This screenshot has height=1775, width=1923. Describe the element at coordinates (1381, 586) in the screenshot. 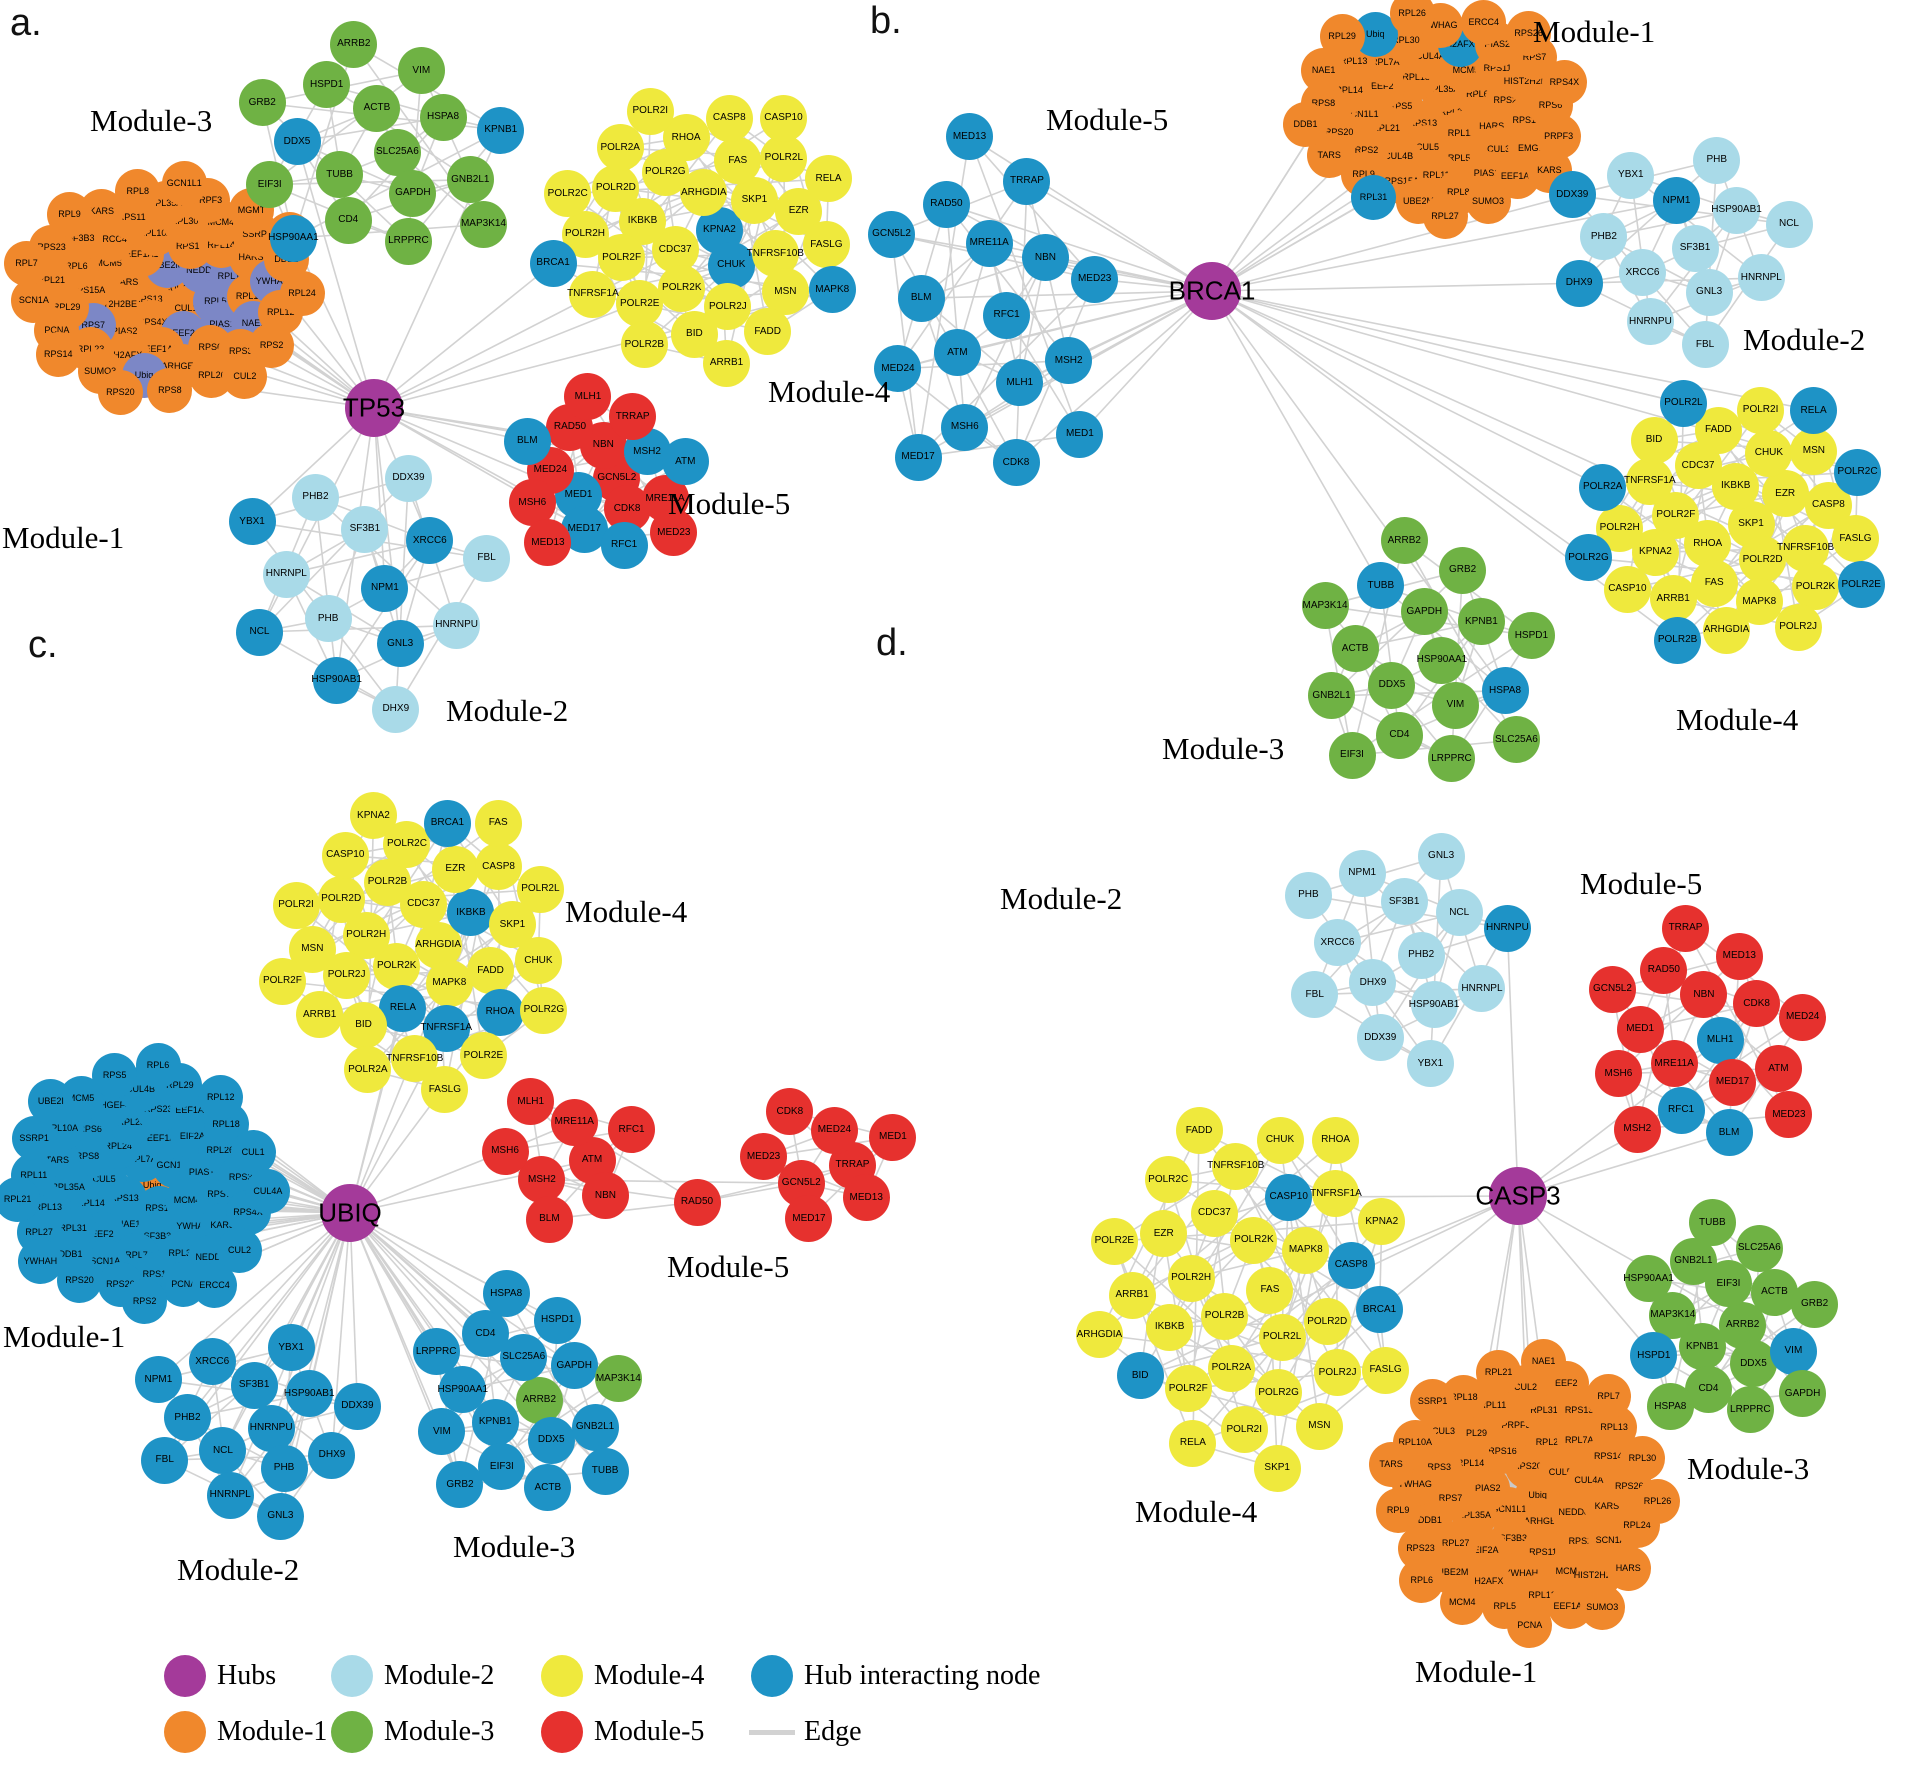

I see `node-tubb: TUBB` at that location.